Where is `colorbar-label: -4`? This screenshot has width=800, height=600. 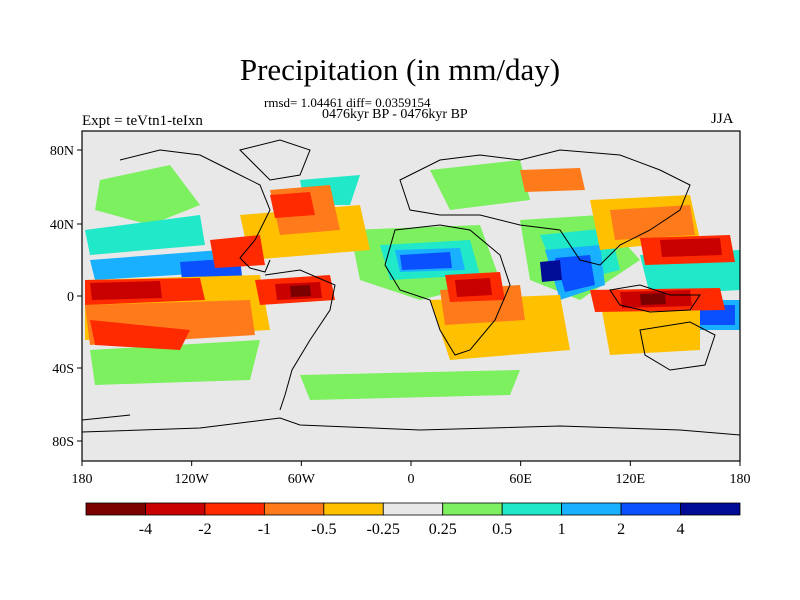
colorbar-label: -4 is located at coordinates (145, 529).